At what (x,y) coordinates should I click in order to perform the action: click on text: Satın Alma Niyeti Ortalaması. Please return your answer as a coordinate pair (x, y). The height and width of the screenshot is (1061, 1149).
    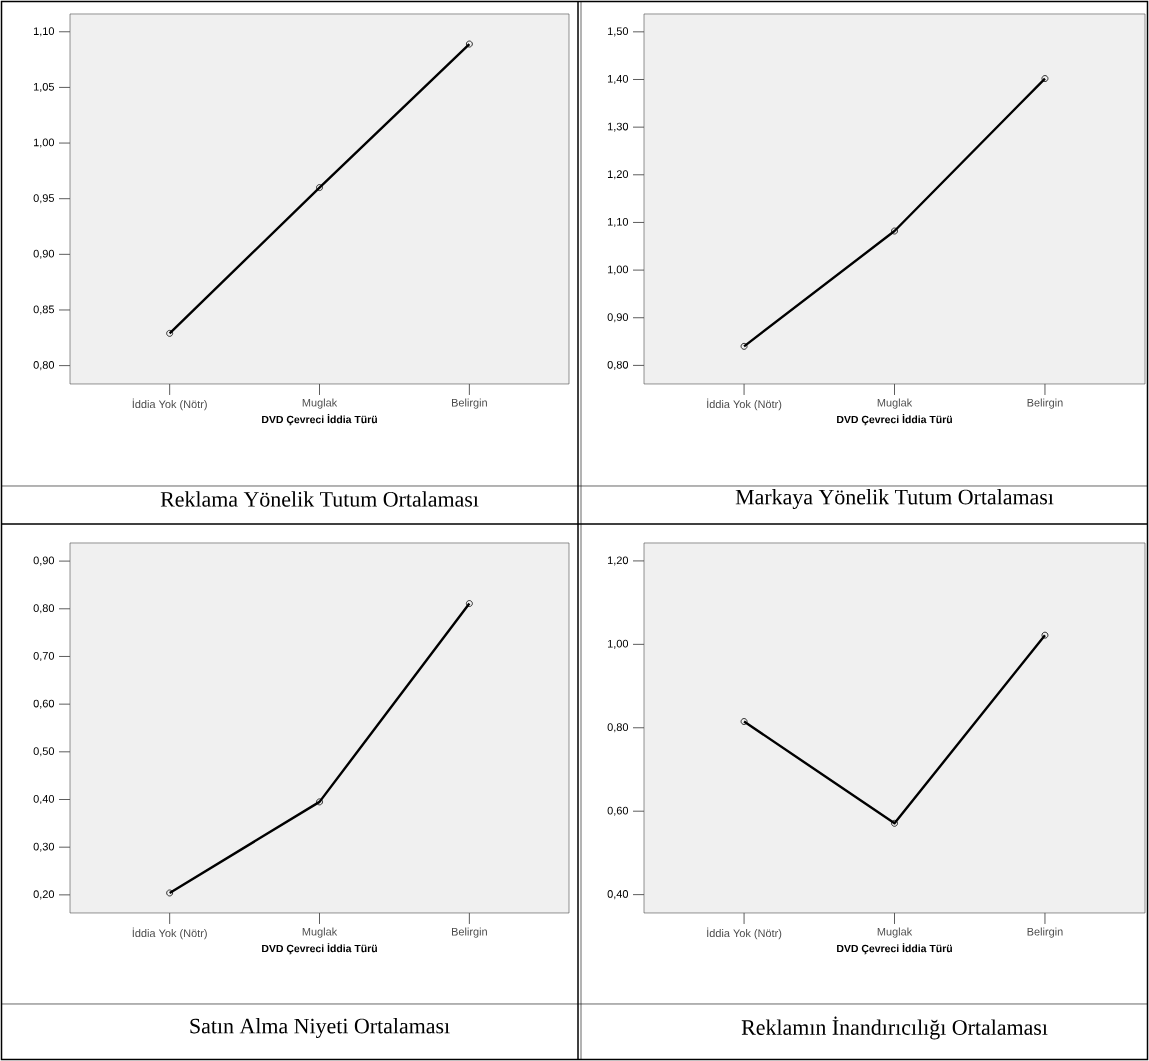
    Looking at the image, I should click on (320, 1028).